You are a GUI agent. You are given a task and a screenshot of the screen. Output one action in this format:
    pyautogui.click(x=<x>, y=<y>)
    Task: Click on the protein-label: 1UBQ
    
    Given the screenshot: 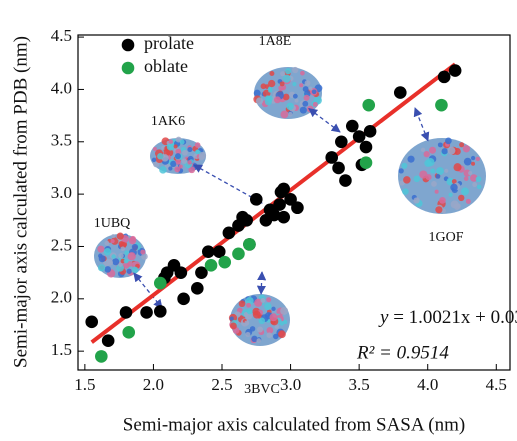 What is the action you would take?
    pyautogui.click(x=112, y=223)
    